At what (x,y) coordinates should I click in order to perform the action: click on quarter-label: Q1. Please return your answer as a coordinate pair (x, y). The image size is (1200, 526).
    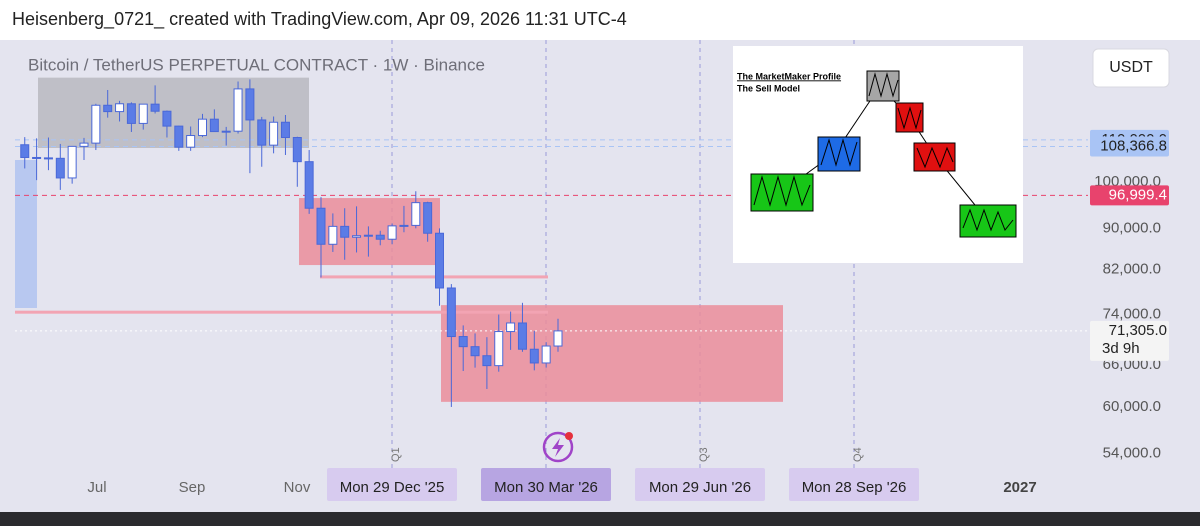
    Looking at the image, I should click on (396, 454).